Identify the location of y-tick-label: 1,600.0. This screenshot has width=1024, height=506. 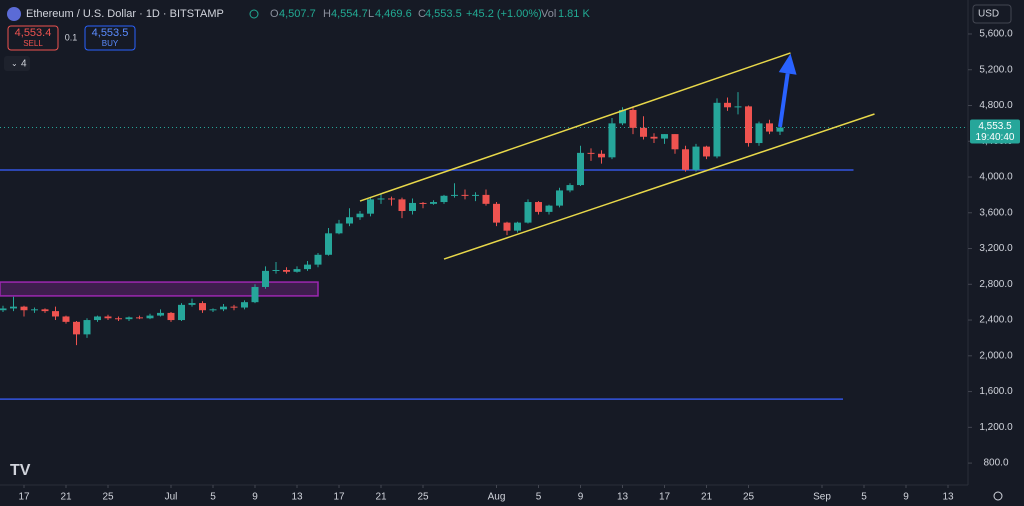
(996, 391).